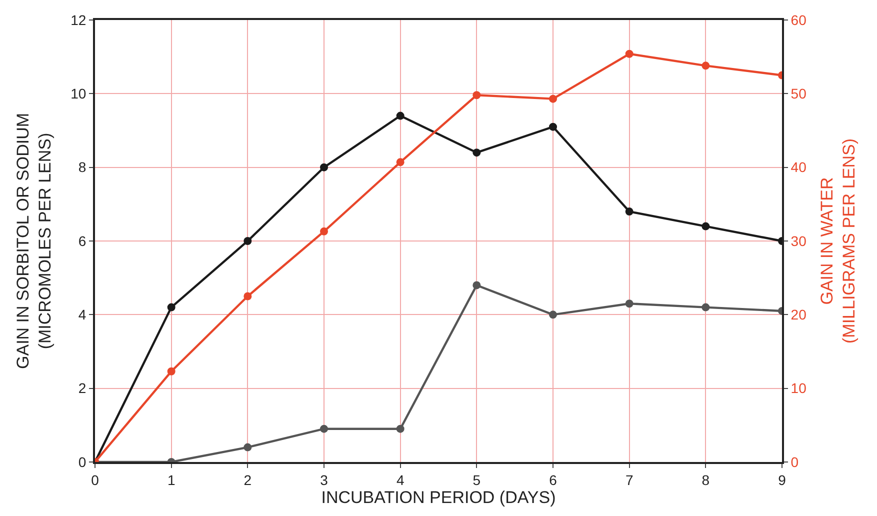 The image size is (877, 516). What do you see at coordinates (798, 314) in the screenshot?
I see `y2-tick-label: 20` at bounding box center [798, 314].